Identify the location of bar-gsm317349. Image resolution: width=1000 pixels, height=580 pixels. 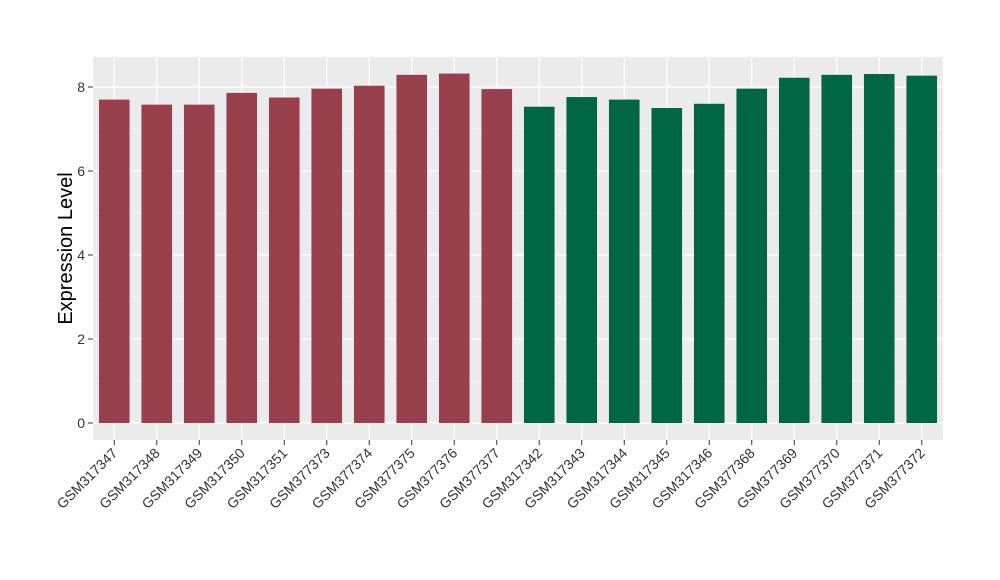
(199, 263).